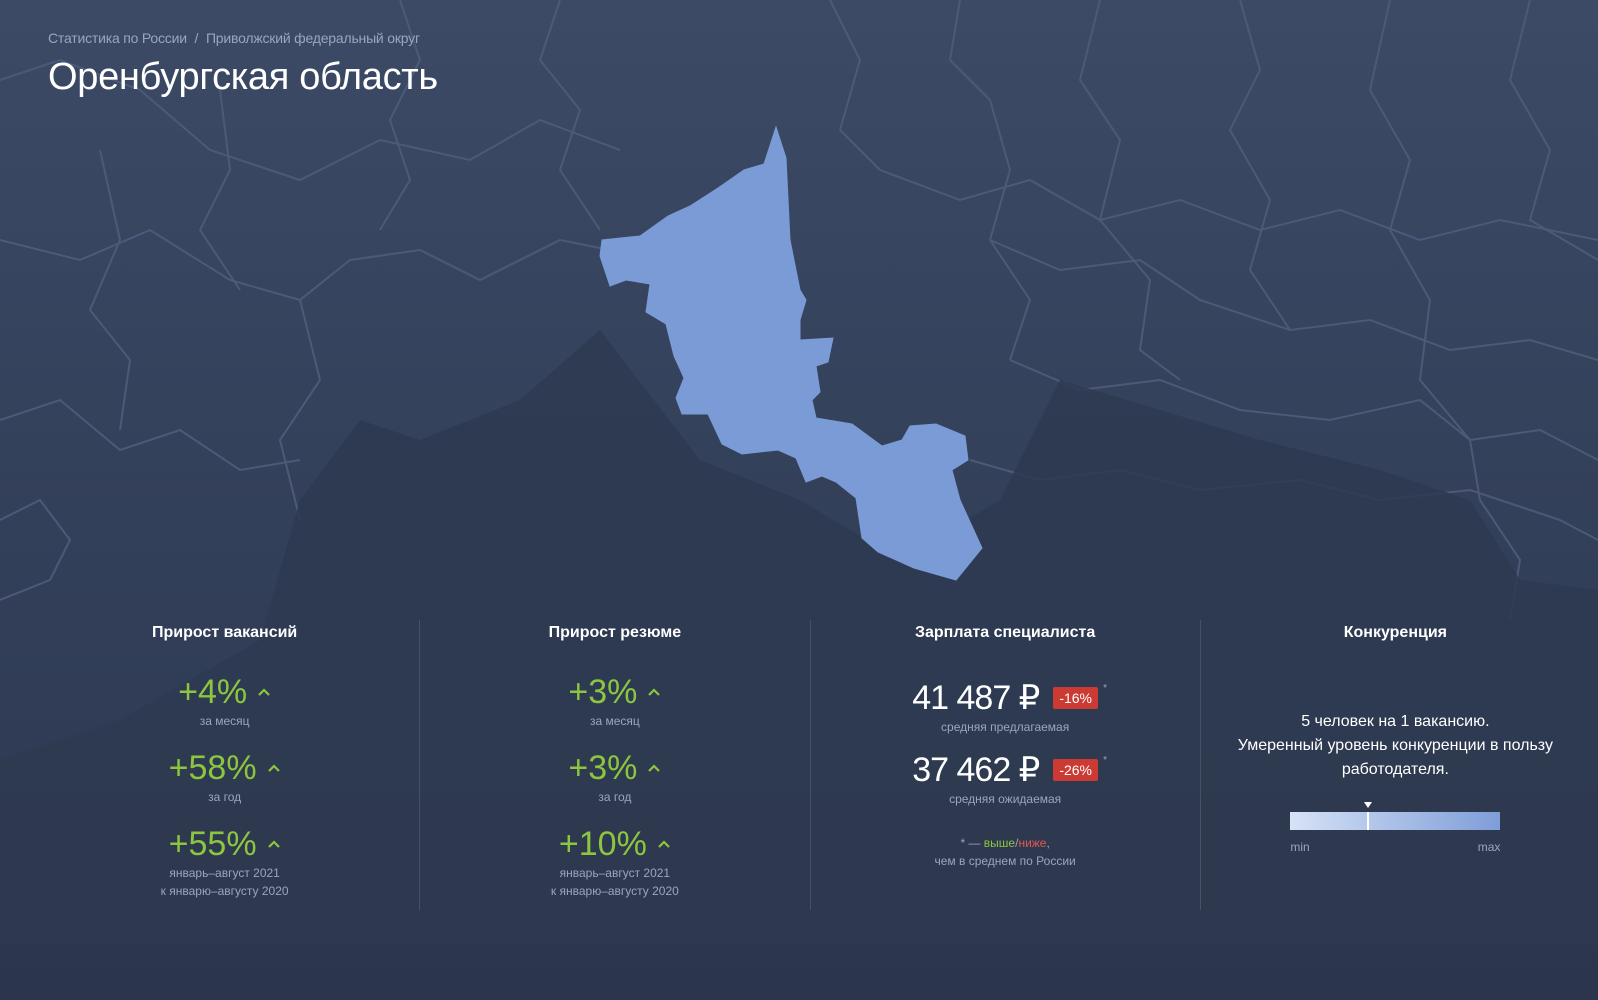 This screenshot has height=1000, width=1598. I want to click on footnote-line2: чем в среднем по России, so click(1005, 861).